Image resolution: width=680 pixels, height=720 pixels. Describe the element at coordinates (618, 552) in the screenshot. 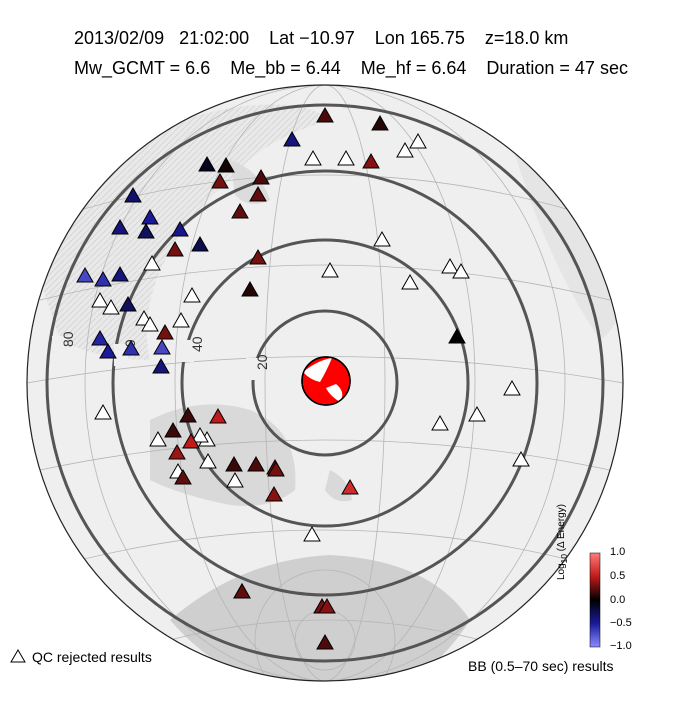

I see `colorbar-tick: 1.0` at that location.